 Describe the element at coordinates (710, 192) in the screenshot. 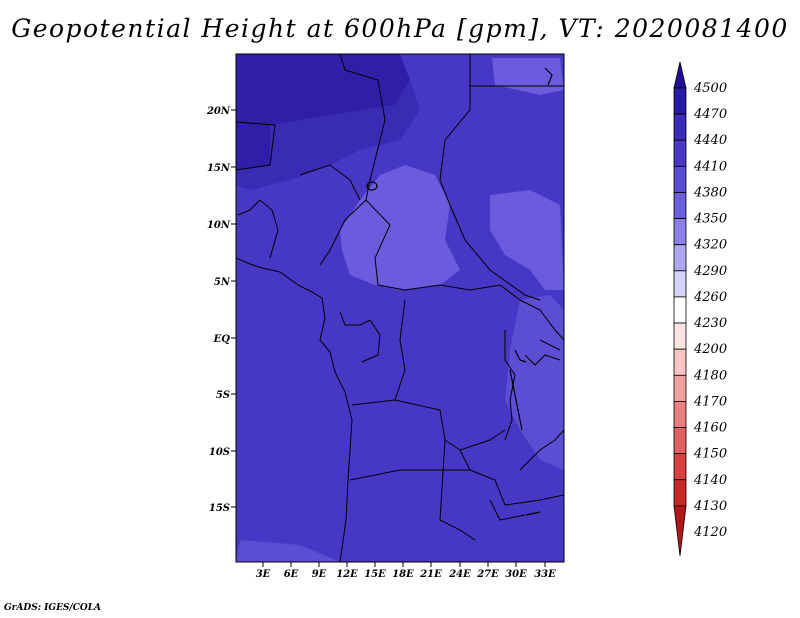

I see `colorbar-level-label: 4380` at that location.